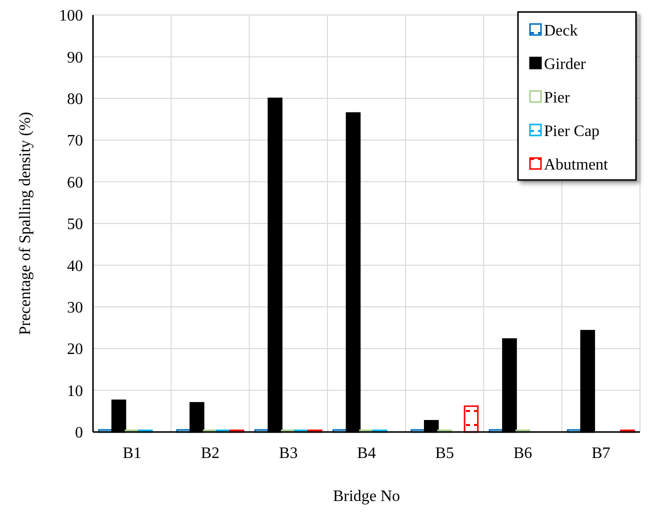  Describe the element at coordinates (522, 453) in the screenshot. I see `x-tick-label: B6` at that location.